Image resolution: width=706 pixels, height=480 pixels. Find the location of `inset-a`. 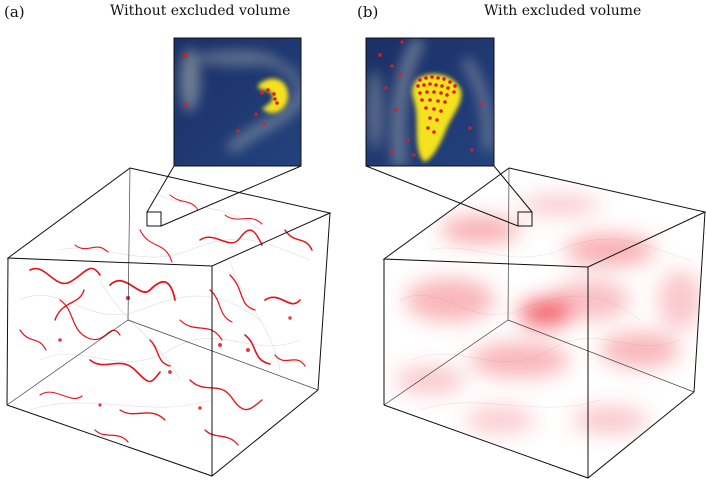

inset-a is located at coordinates (237, 102).